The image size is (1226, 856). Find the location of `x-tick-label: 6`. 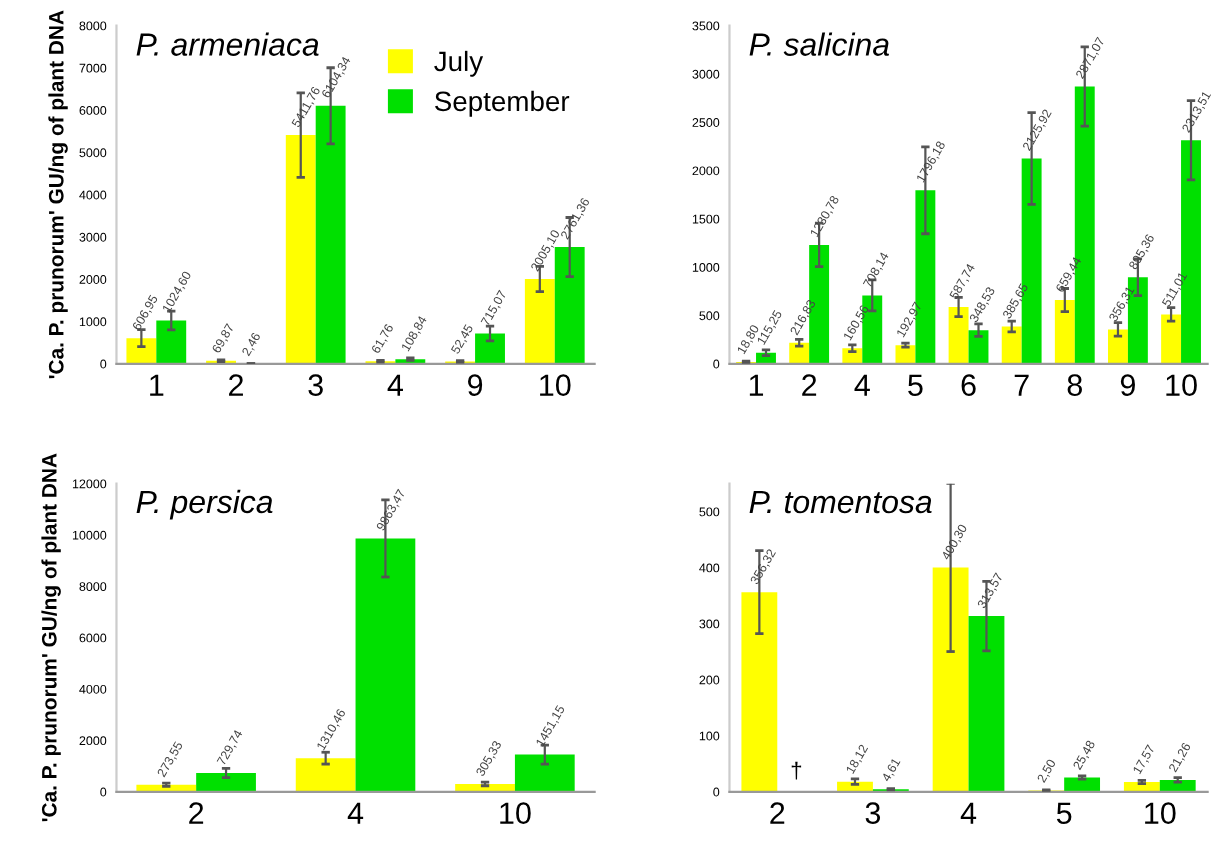

x-tick-label: 6 is located at coordinates (968, 385).